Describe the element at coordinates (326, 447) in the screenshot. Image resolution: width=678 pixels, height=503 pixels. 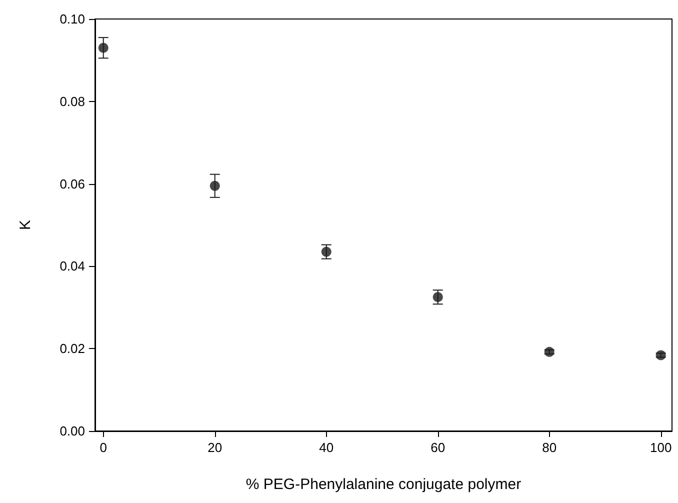
I see `x-tick-label: 40` at that location.